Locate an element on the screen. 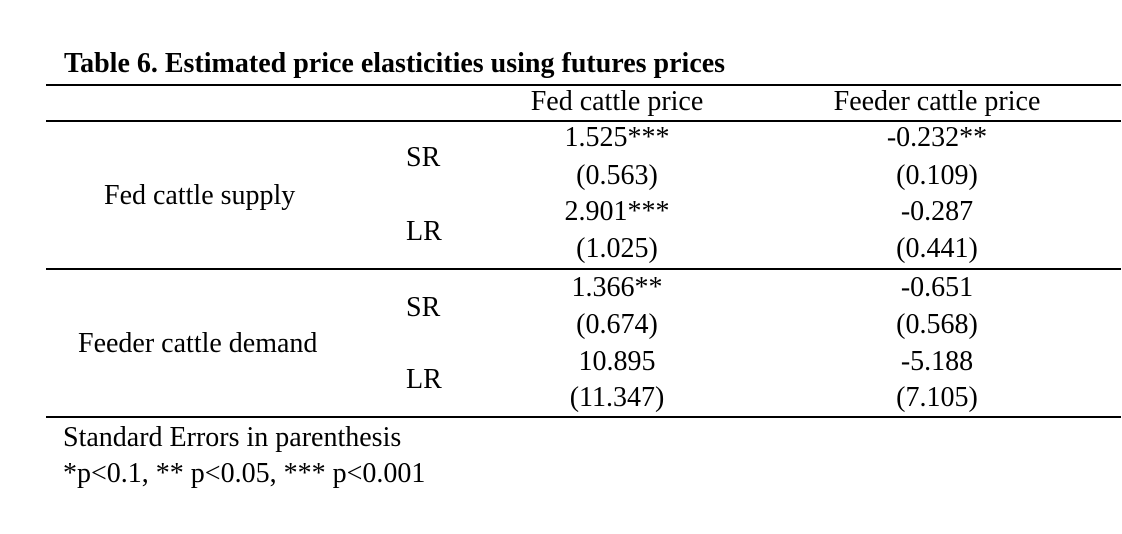 The image size is (1122, 534). std-error-cell: (11.347) is located at coordinates (617, 397).